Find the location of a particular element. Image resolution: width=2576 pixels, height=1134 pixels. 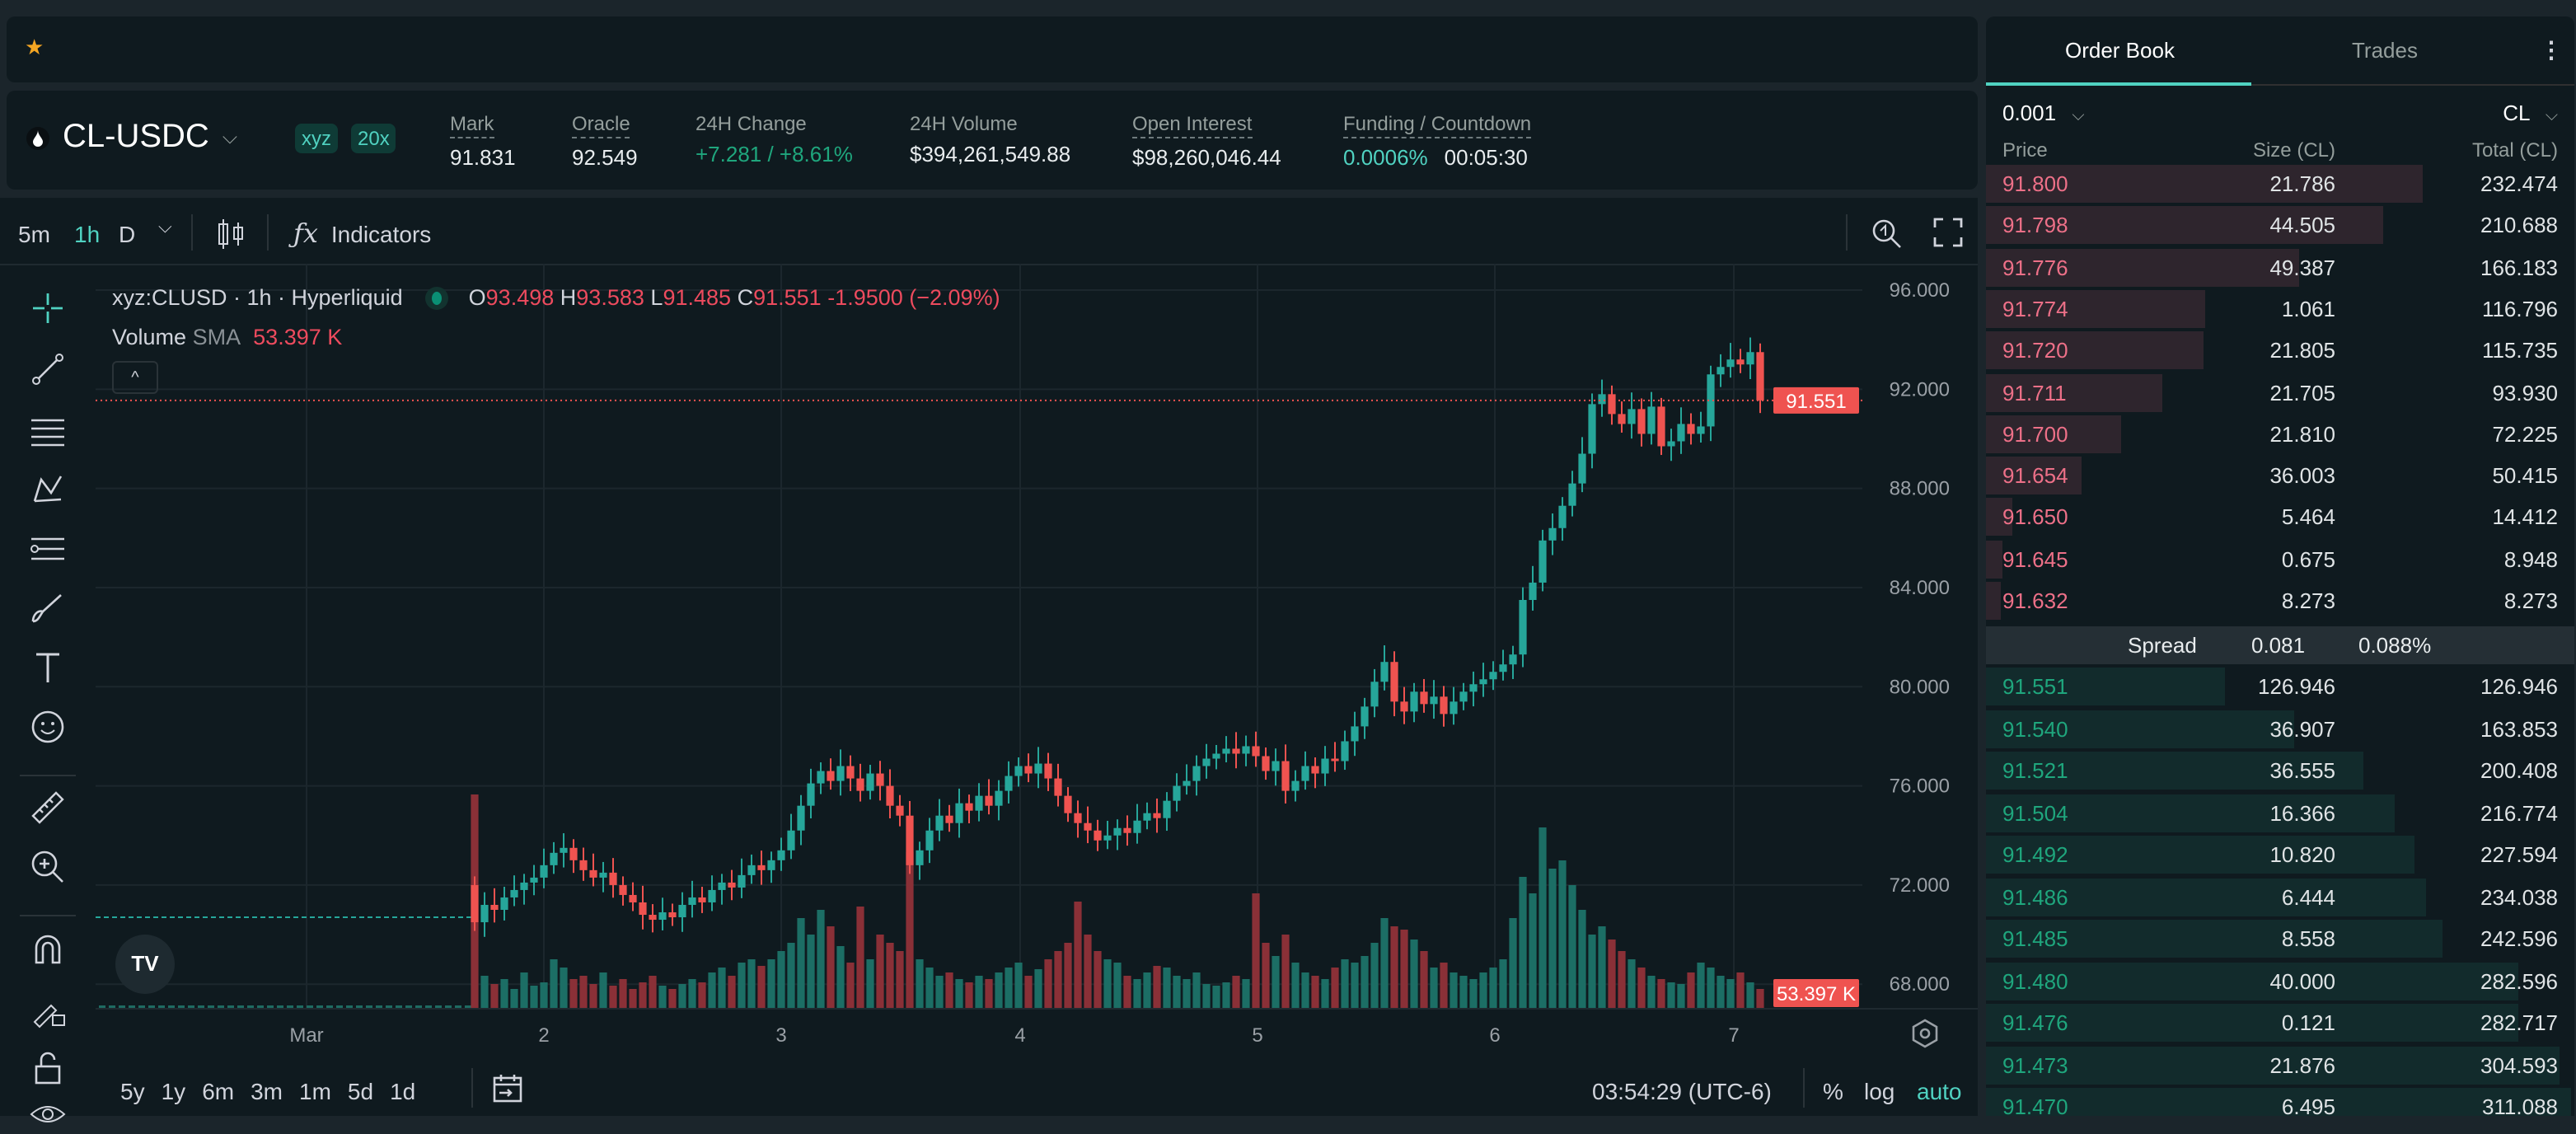

chart-settings-gear-icon is located at coordinates (1925, 1036).